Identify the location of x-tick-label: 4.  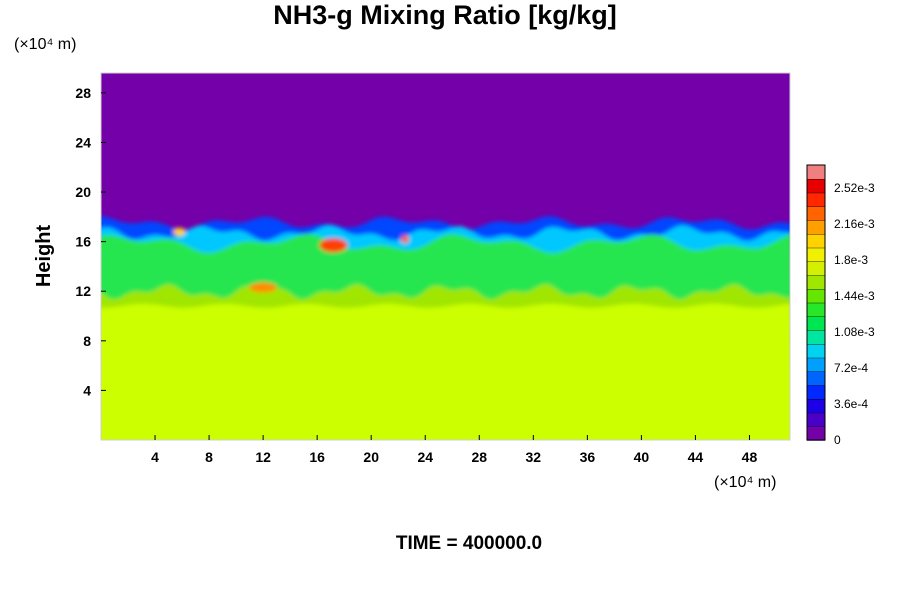
(155, 457).